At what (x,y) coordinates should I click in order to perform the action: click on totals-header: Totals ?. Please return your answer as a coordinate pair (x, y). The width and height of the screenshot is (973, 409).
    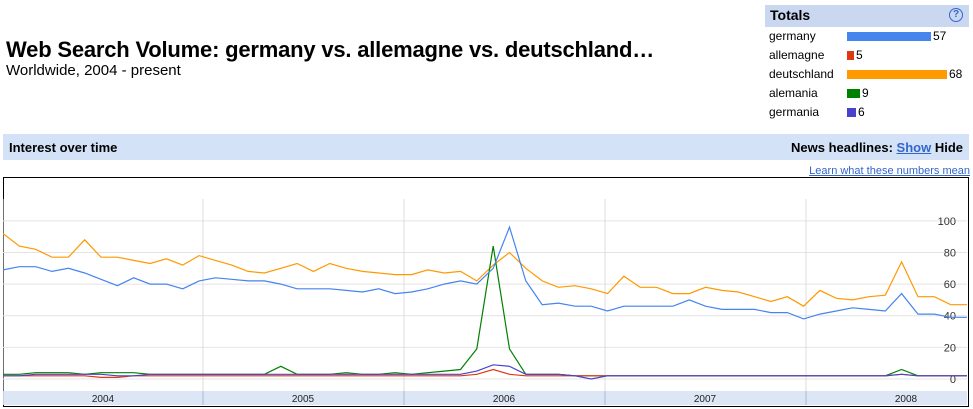
    Looking at the image, I should click on (867, 16).